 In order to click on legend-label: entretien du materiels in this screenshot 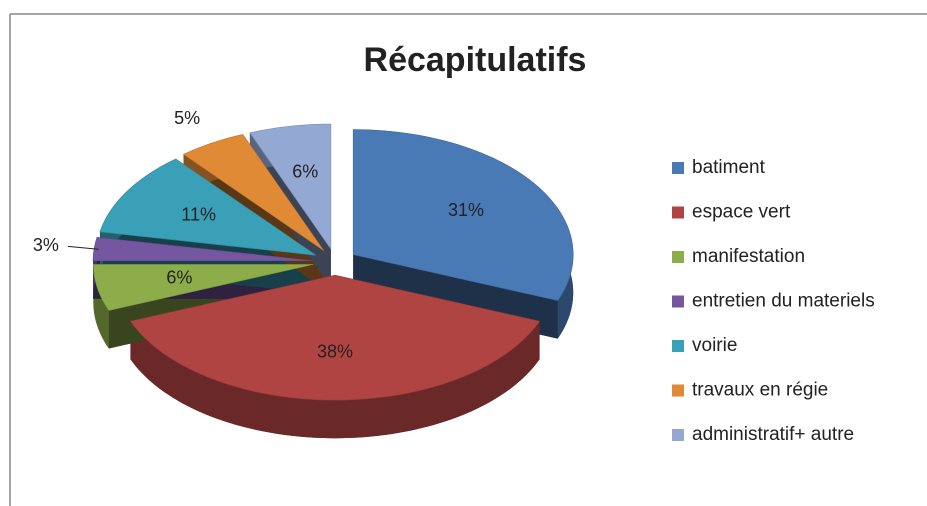, I will do `click(783, 301)`.